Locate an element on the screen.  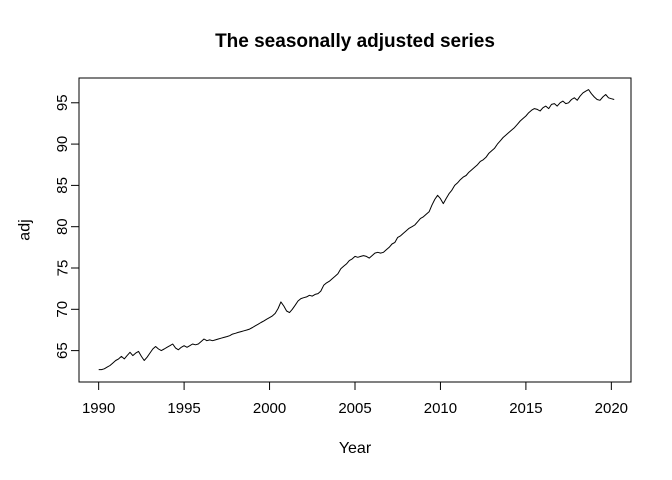
x-tick-label: 2010 is located at coordinates (440, 408).